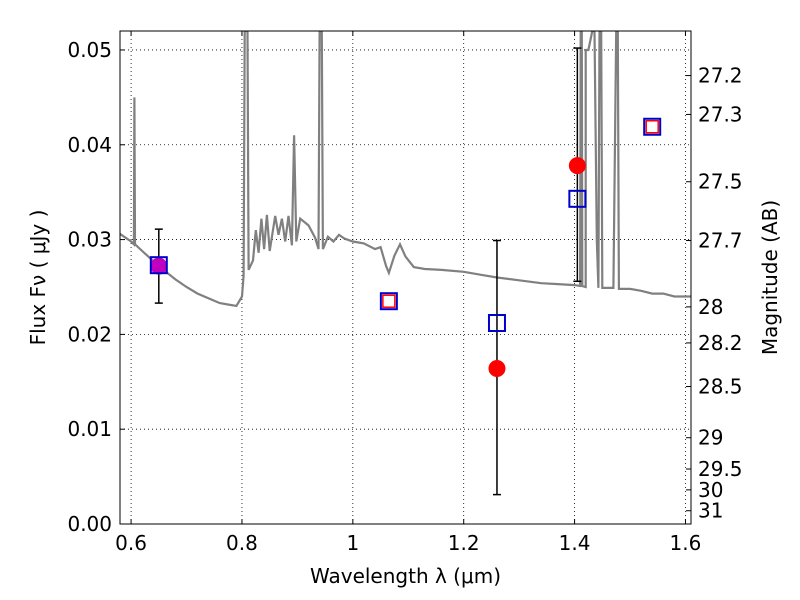 Image resolution: width=800 pixels, height=600 pixels. What do you see at coordinates (710, 490) in the screenshot?
I see `right-tick-label: 30` at bounding box center [710, 490].